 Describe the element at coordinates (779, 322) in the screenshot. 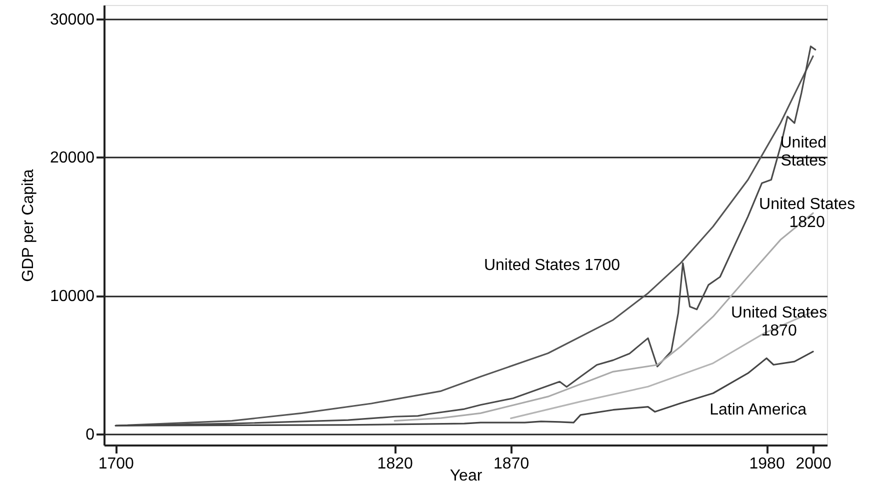

I see `series-label: United States 1870` at that location.